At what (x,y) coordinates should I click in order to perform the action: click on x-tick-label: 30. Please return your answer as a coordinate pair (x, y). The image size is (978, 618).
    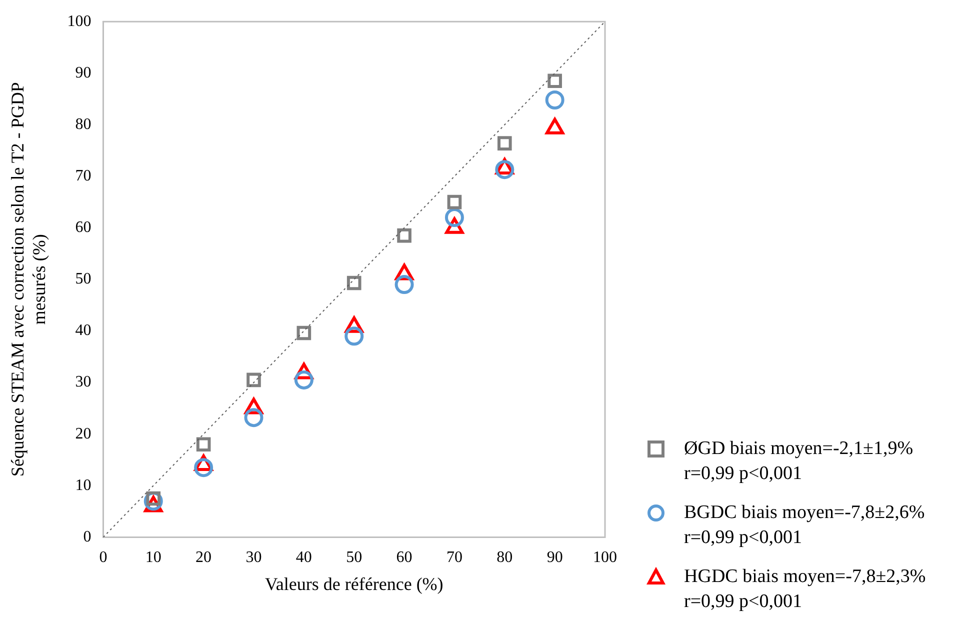
    Looking at the image, I should click on (254, 557).